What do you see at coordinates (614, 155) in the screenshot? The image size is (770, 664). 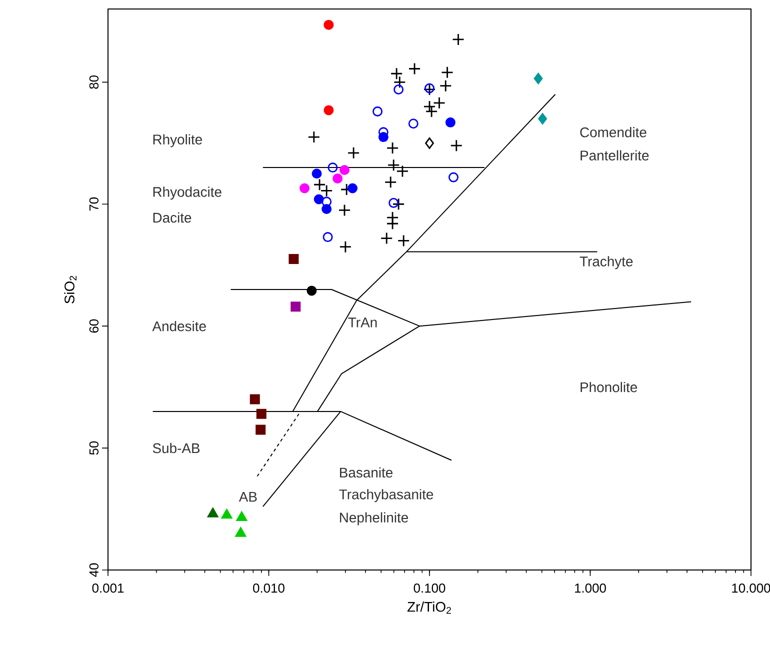 I see `annotation: Pantellerite` at bounding box center [614, 155].